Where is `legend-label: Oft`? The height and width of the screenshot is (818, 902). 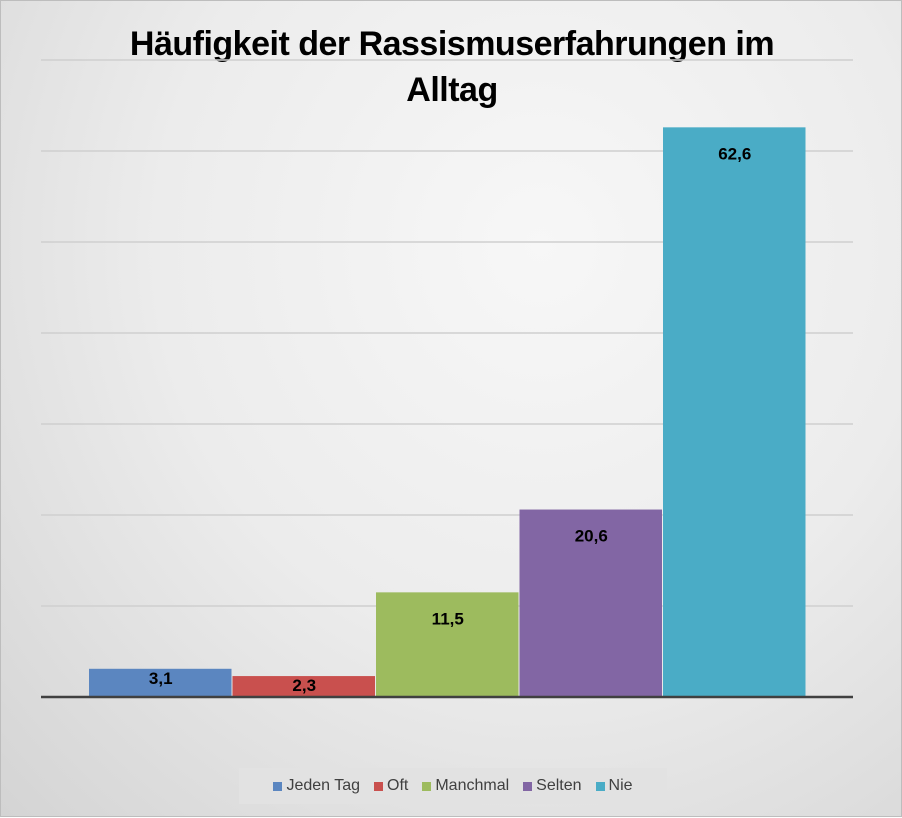 legend-label: Oft is located at coordinates (398, 785).